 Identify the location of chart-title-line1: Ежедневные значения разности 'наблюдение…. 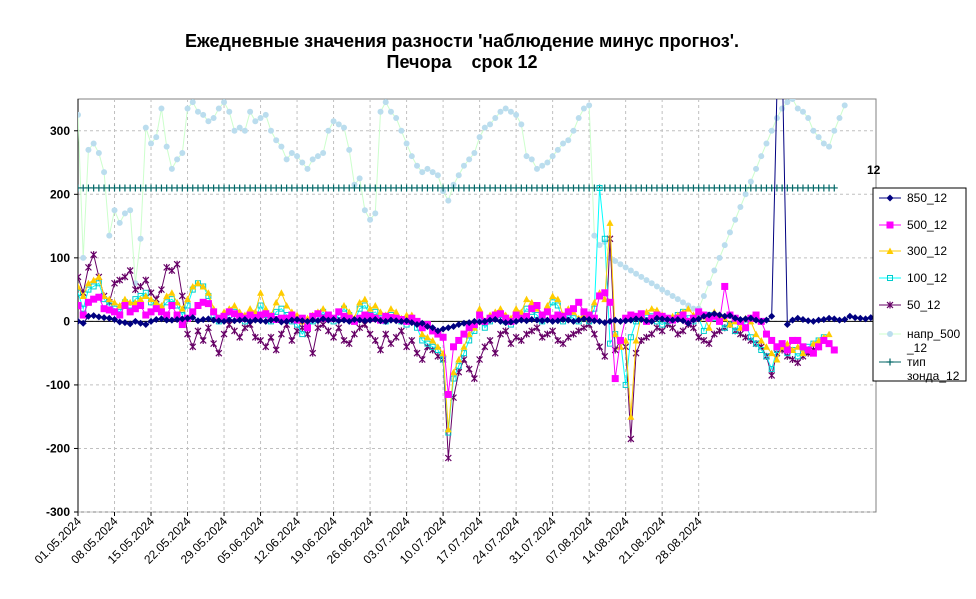
(462, 41).